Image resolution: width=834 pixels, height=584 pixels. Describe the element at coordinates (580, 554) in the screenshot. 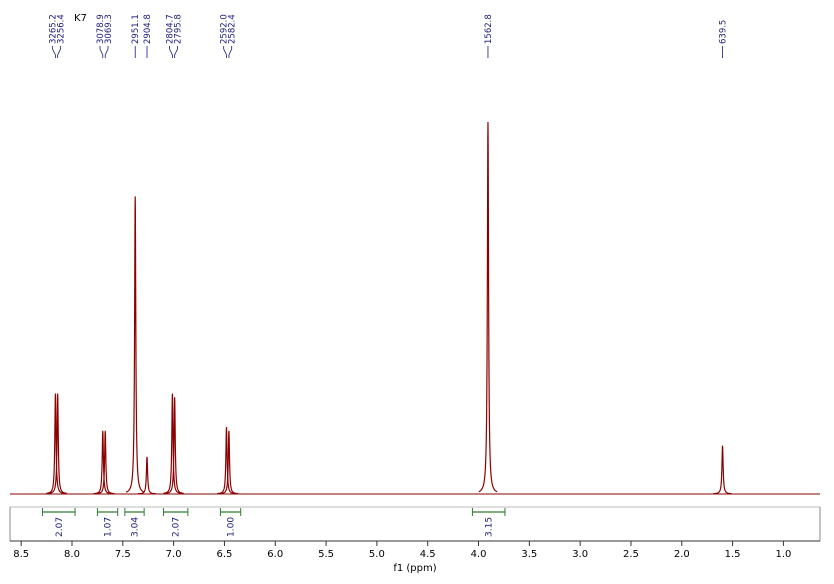

I see `x-tick-label: 3.0` at that location.